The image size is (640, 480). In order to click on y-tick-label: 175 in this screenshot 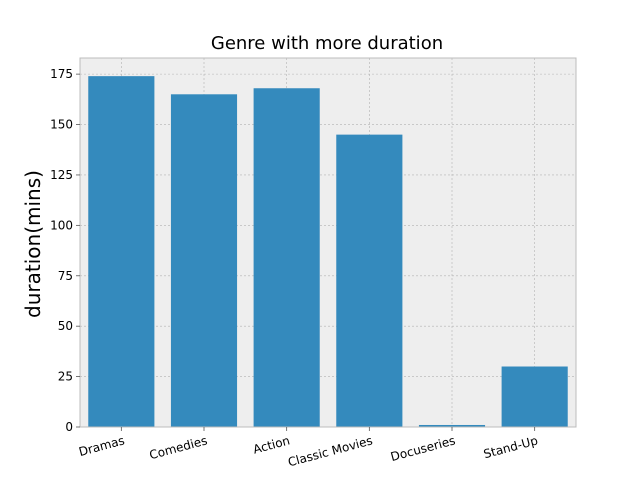, I will do `click(61, 74)`.